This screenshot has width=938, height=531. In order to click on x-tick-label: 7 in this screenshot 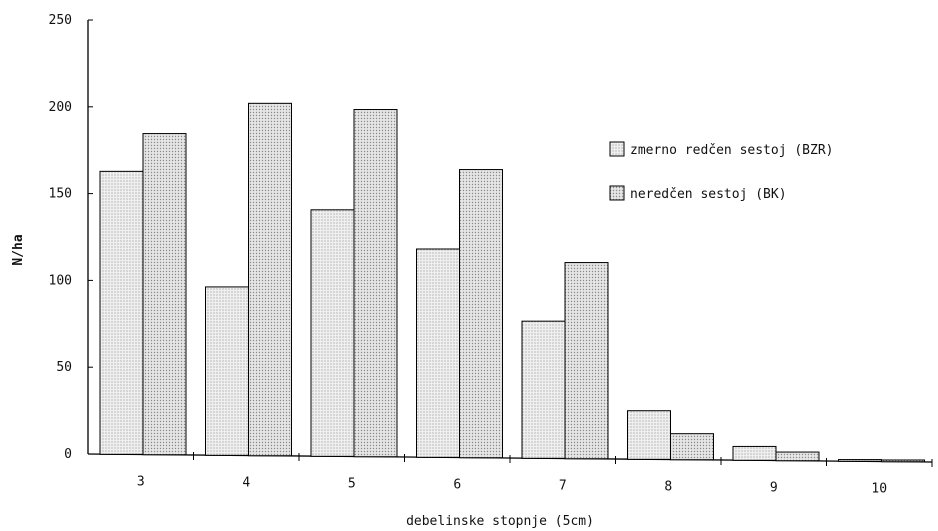, I will do `click(563, 486)`.